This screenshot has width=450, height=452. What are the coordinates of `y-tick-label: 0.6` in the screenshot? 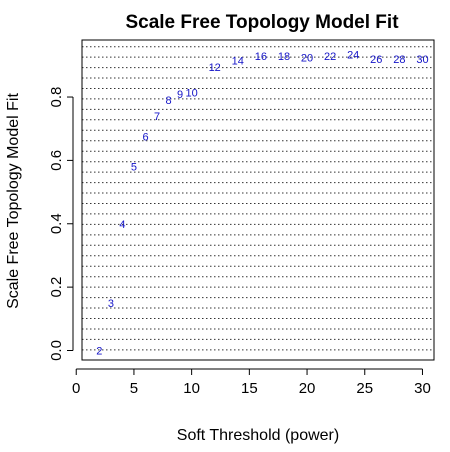 It's located at (56, 160).